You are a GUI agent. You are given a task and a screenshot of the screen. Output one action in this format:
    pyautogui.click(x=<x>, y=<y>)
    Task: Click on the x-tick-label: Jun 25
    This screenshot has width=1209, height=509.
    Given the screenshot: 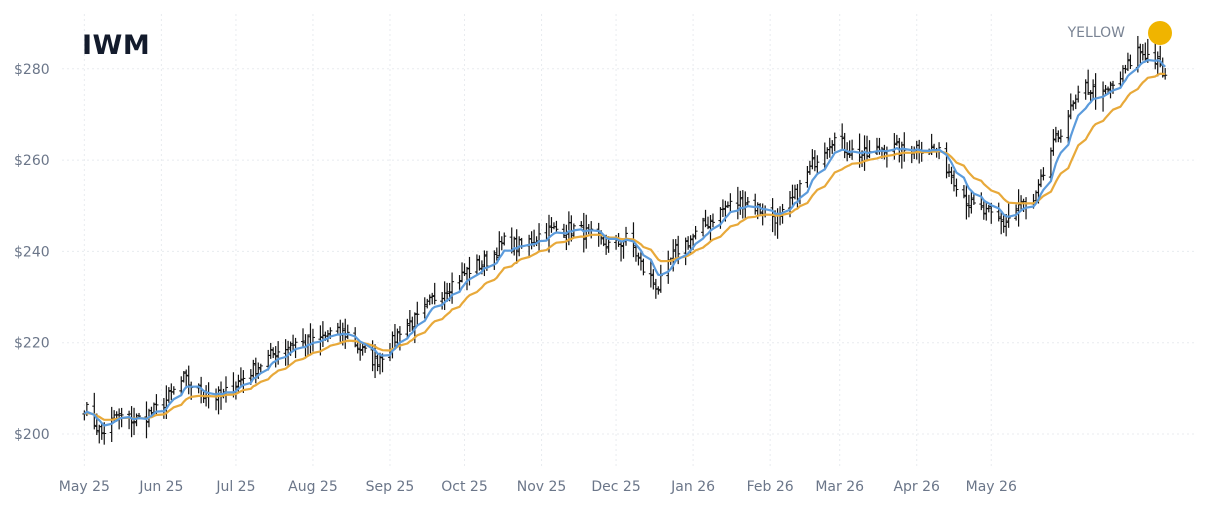 What is the action you would take?
    pyautogui.click(x=160, y=487)
    